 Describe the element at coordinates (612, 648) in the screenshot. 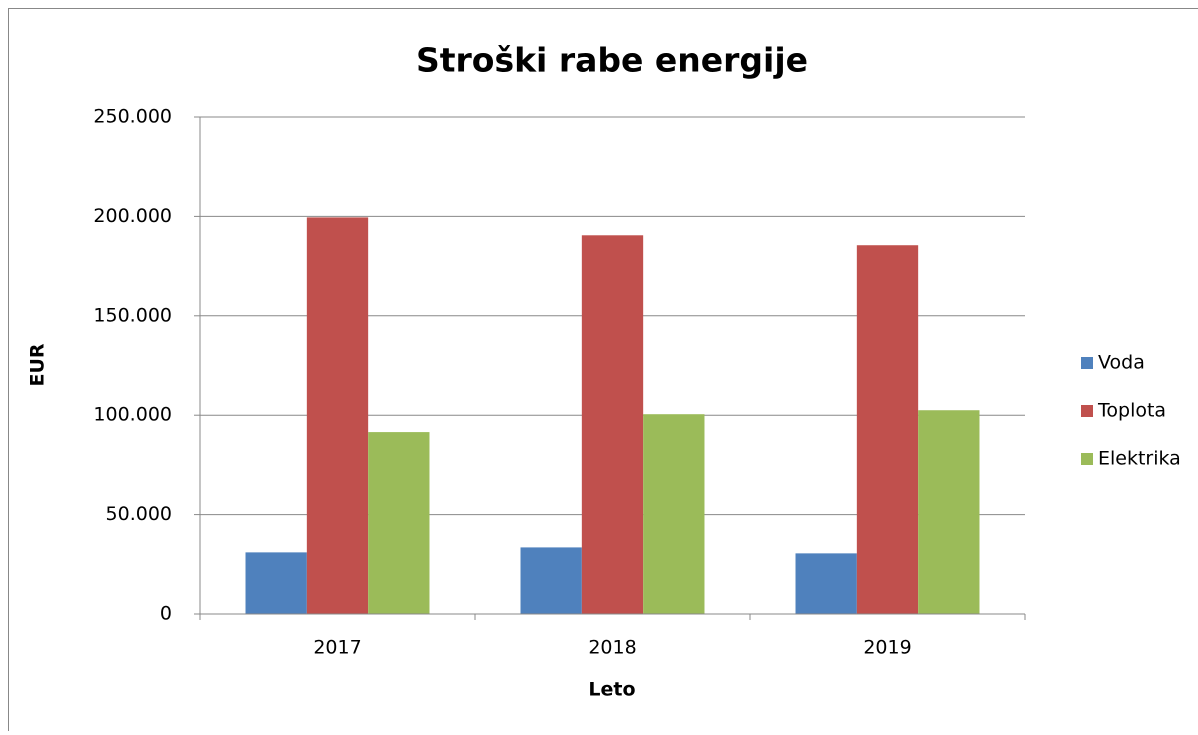

I see `x-tick-label: 2018` at that location.